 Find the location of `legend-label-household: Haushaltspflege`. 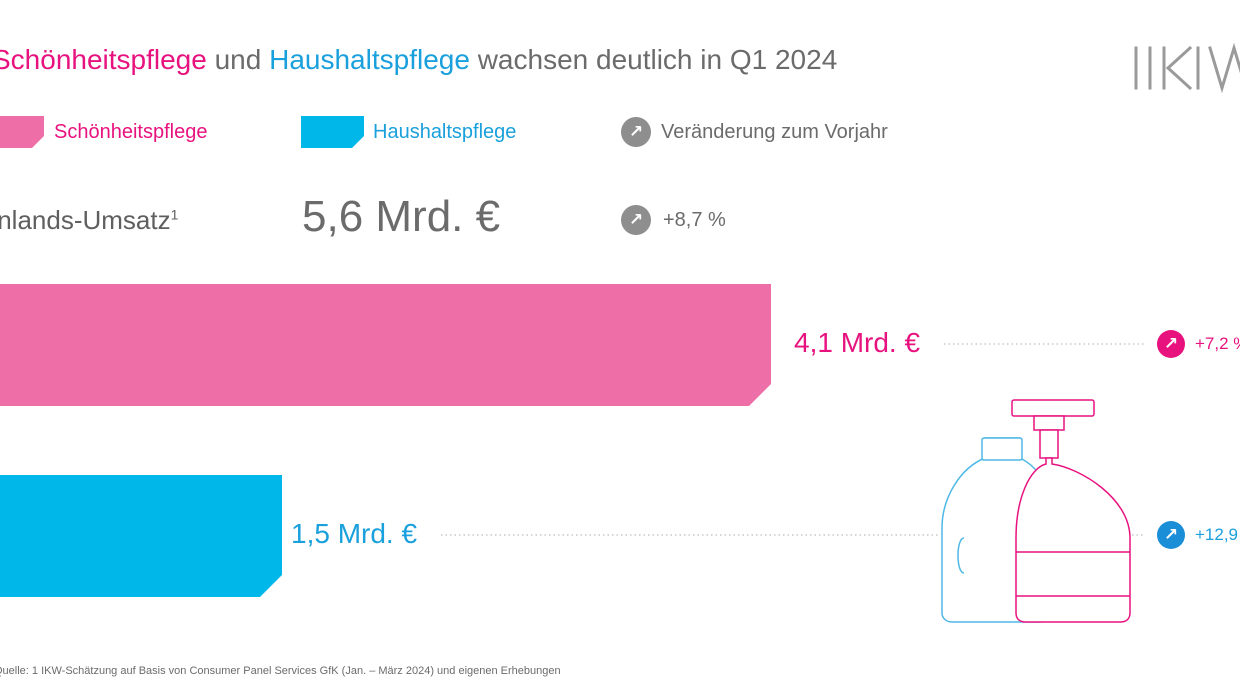

legend-label-household: Haushaltspflege is located at coordinates (445, 131).